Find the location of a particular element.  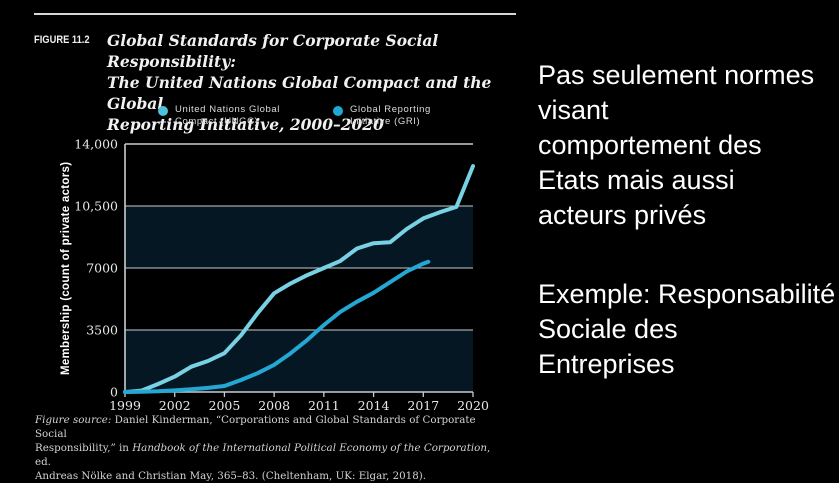

ungc-legend-dot-icon is located at coordinates (163, 111).